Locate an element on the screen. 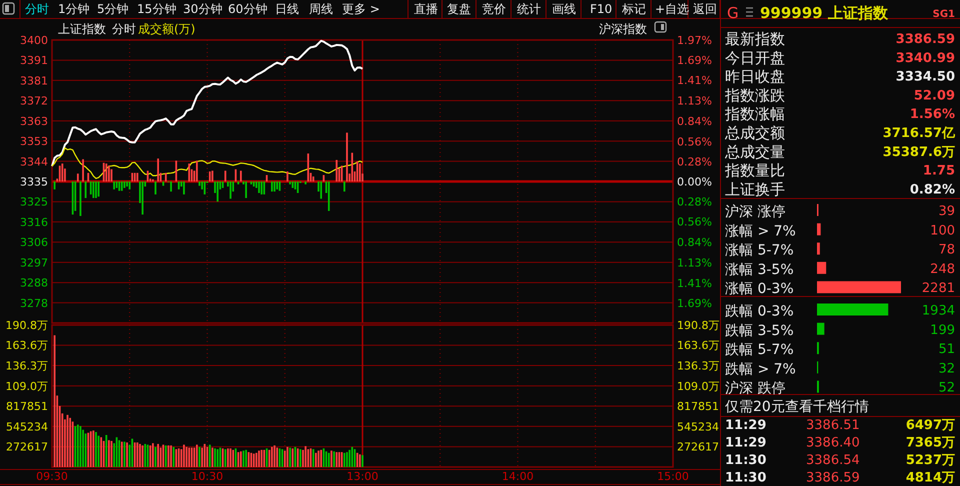 This screenshot has width=960, height=486. text: 总成交额 is located at coordinates (754, 133).